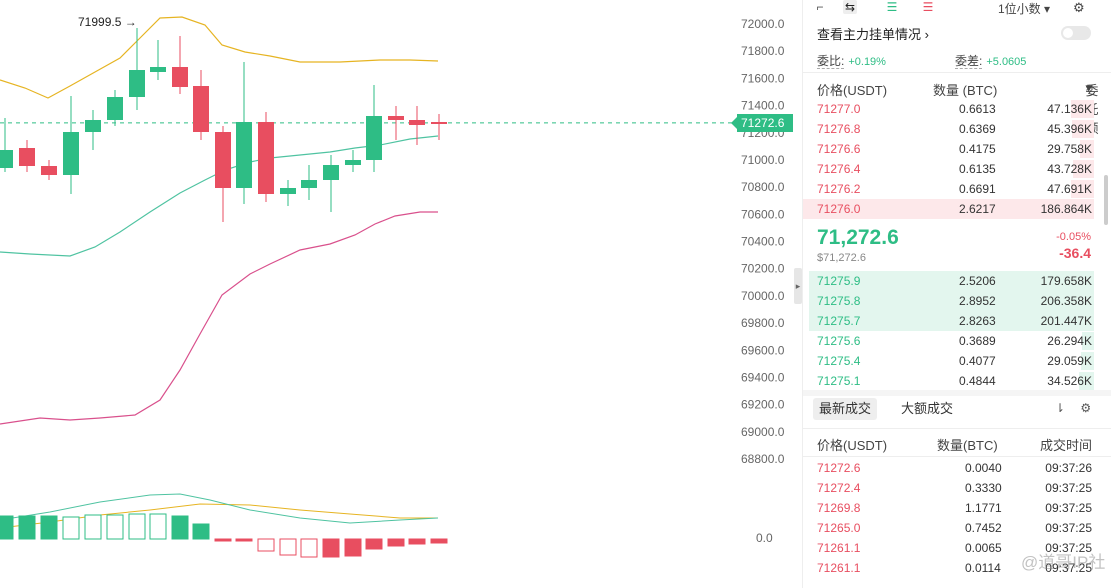  Describe the element at coordinates (954, 445) in the screenshot. I see `trades-header: 价格(USDT) 数量(BTC) 成交时间` at that location.